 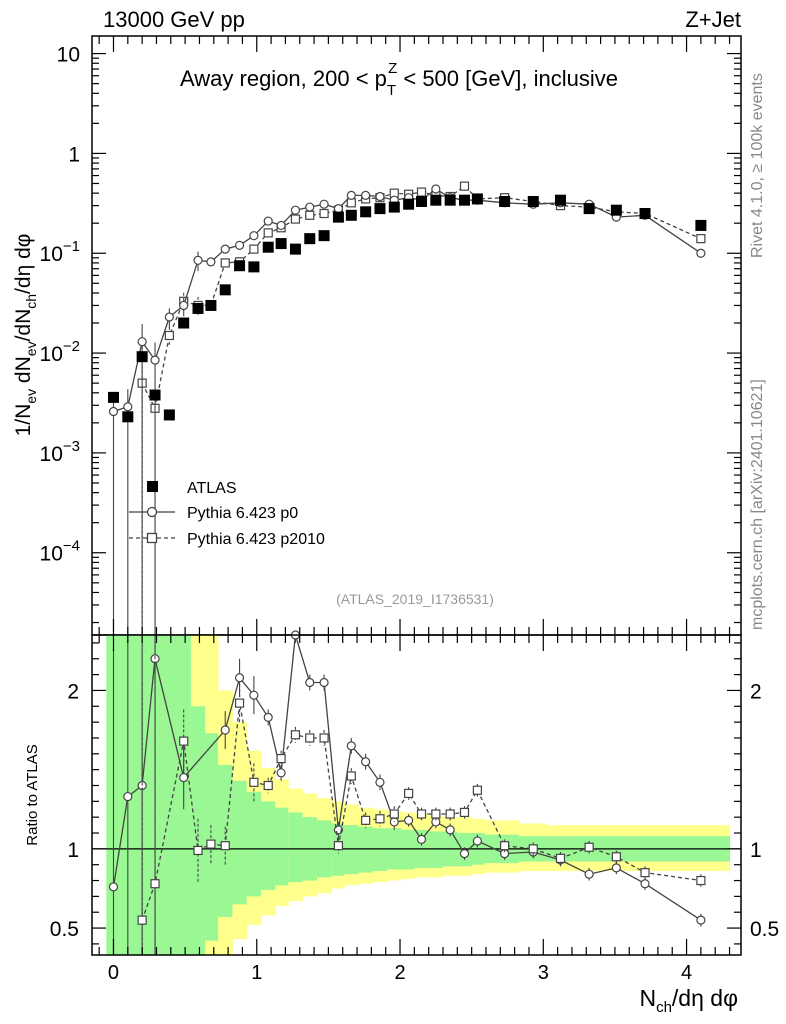 I want to click on legend-marker-p0, so click(x=152, y=512).